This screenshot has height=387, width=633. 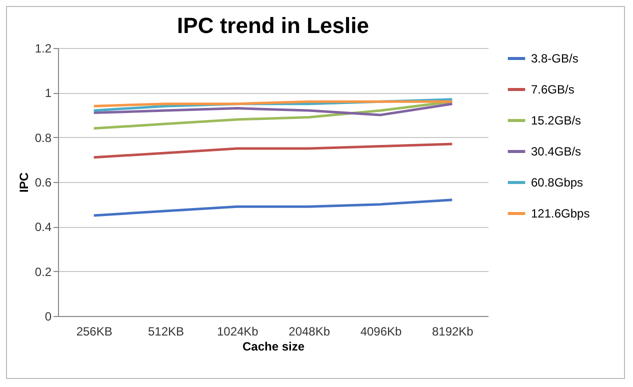 What do you see at coordinates (554, 59) in the screenshot?
I see `legend-label: 3.8-GB/s` at bounding box center [554, 59].